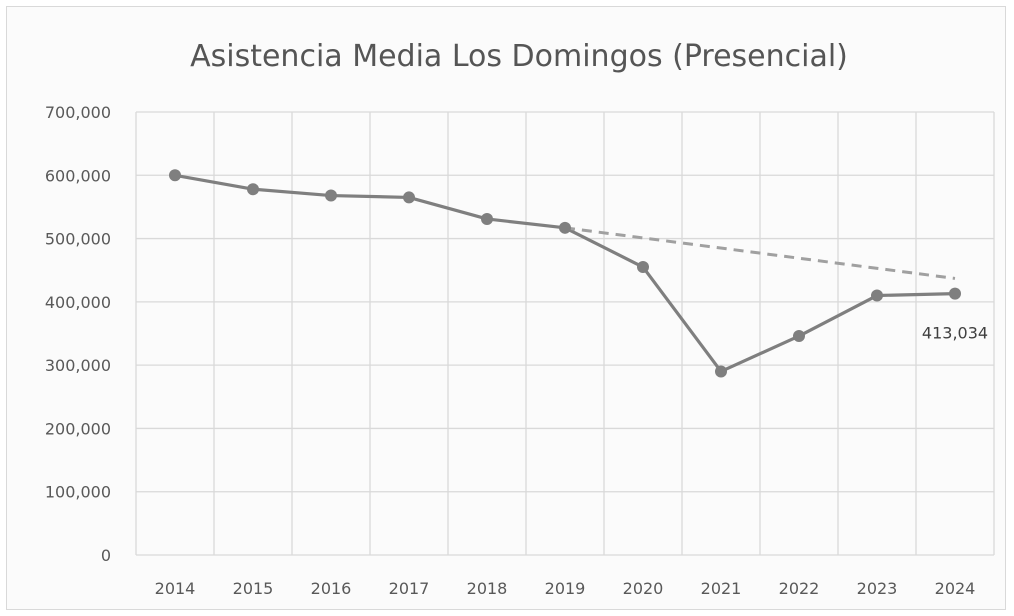 This screenshot has height=616, width=1014. I want to click on y-tick-label: 700,000, so click(78, 112).